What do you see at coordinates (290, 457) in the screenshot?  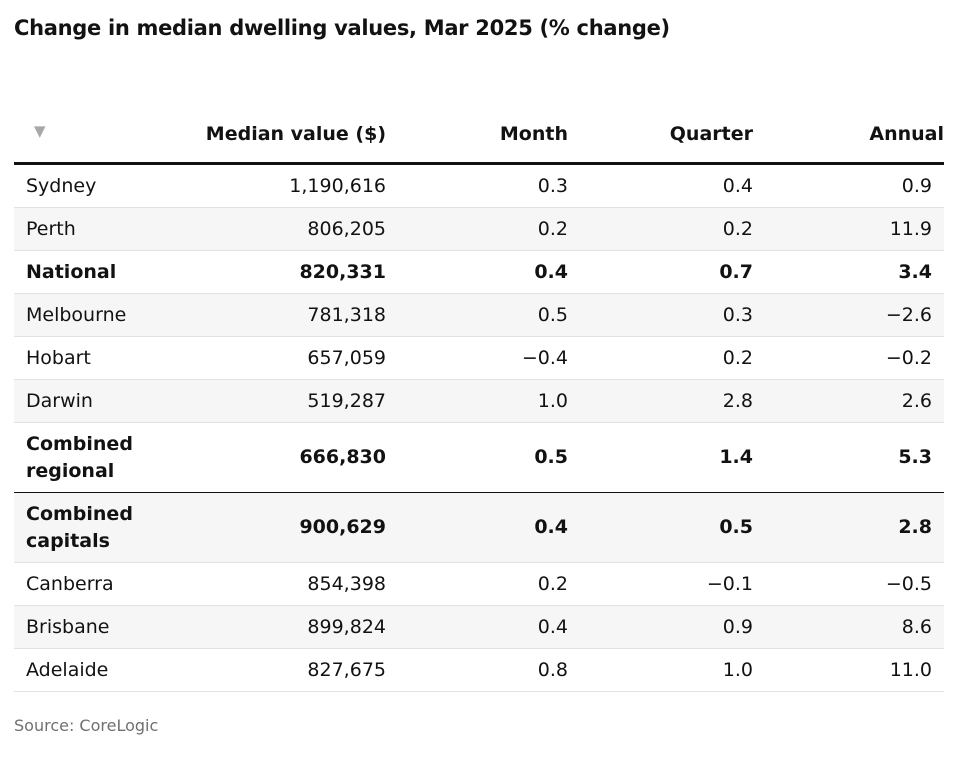 I see `median-value-cell: 666,830` at bounding box center [290, 457].